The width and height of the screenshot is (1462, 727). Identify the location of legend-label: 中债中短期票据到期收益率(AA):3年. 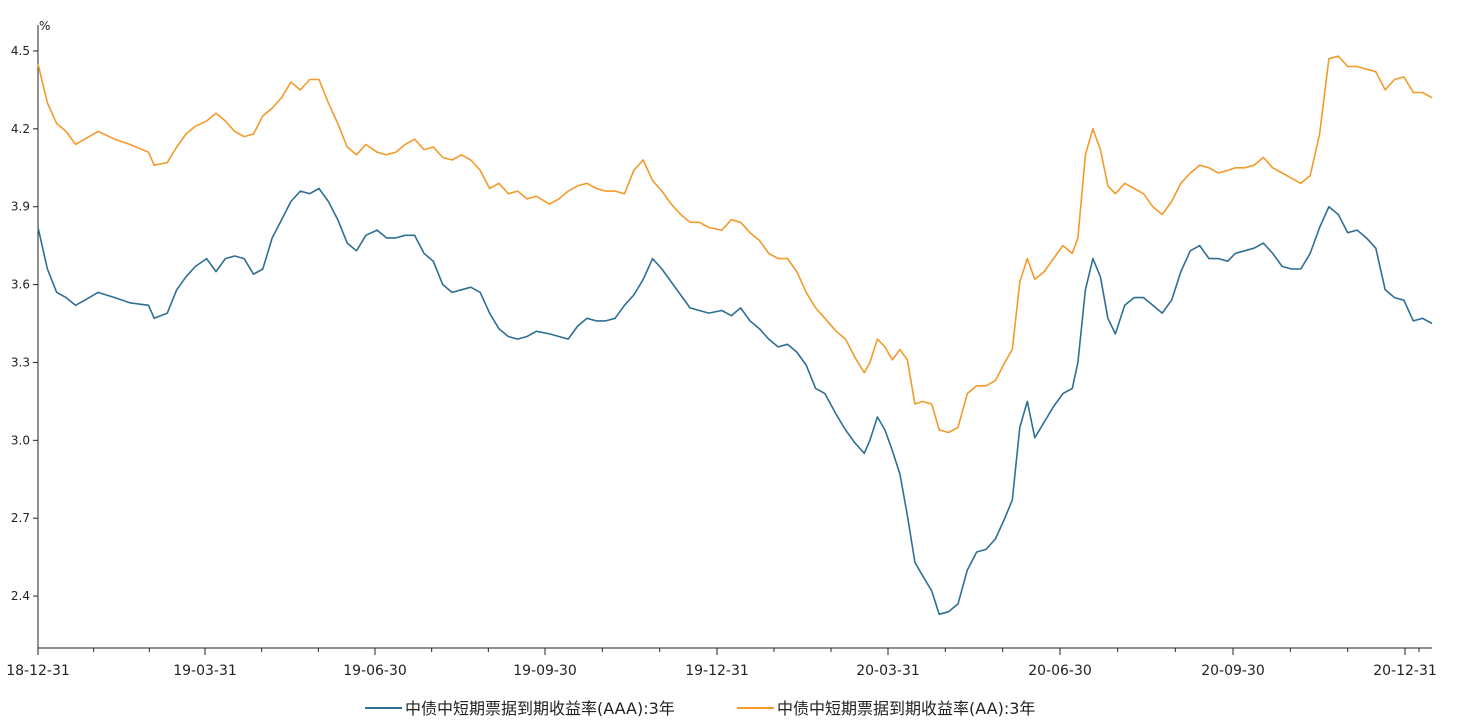
(906, 708).